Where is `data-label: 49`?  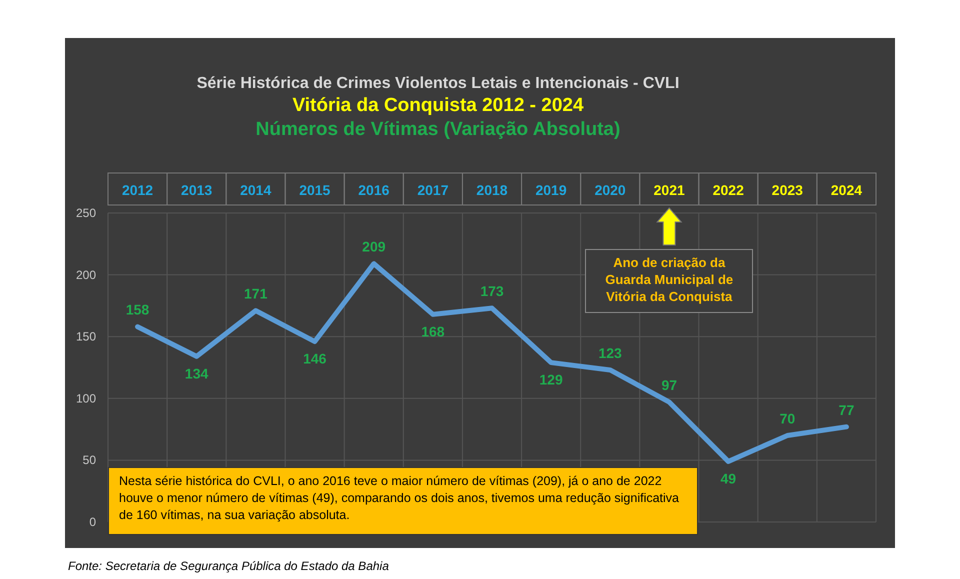 data-label: 49 is located at coordinates (728, 478).